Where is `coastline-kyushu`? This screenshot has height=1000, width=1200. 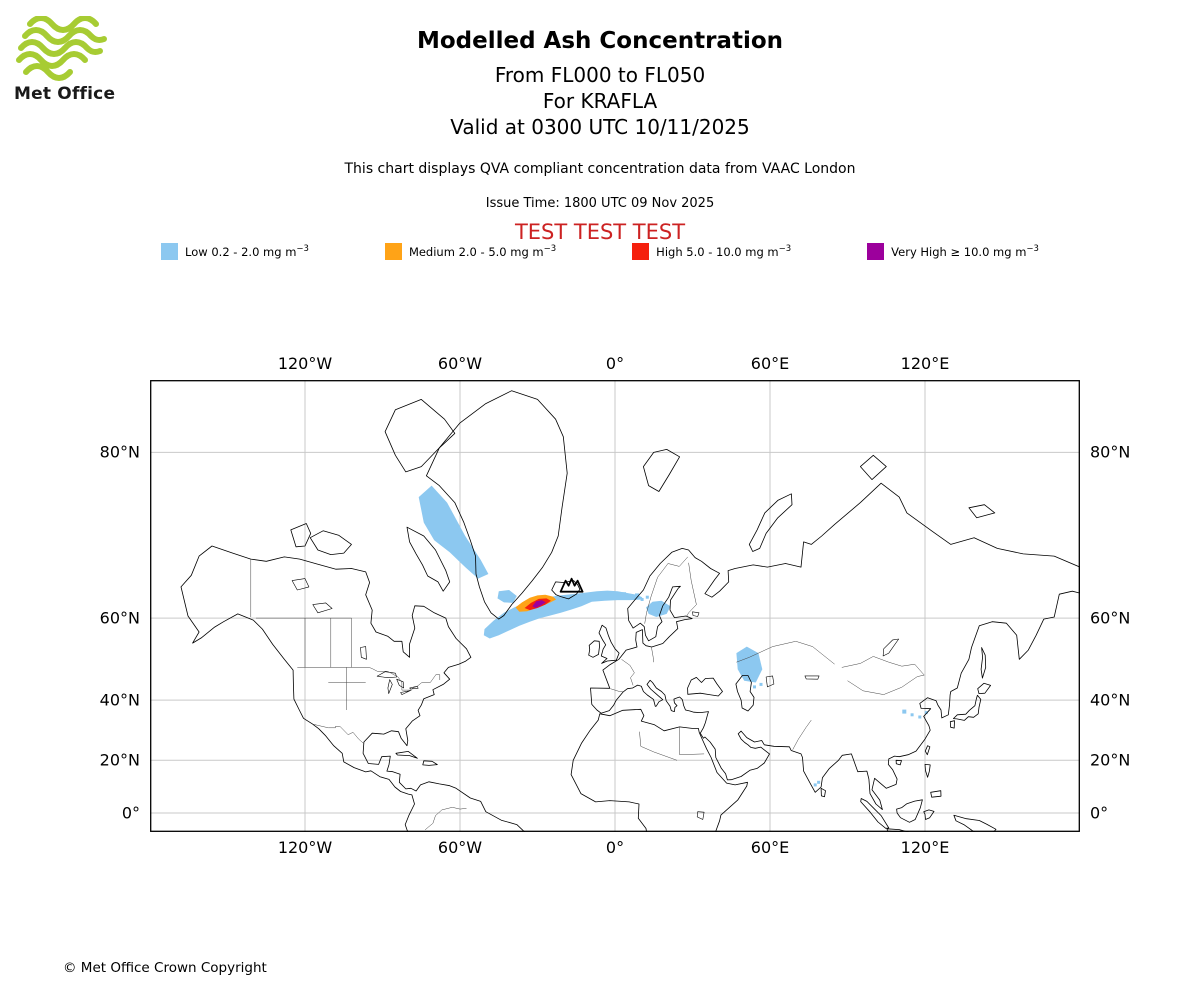 coastline-kyushu is located at coordinates (952, 724).